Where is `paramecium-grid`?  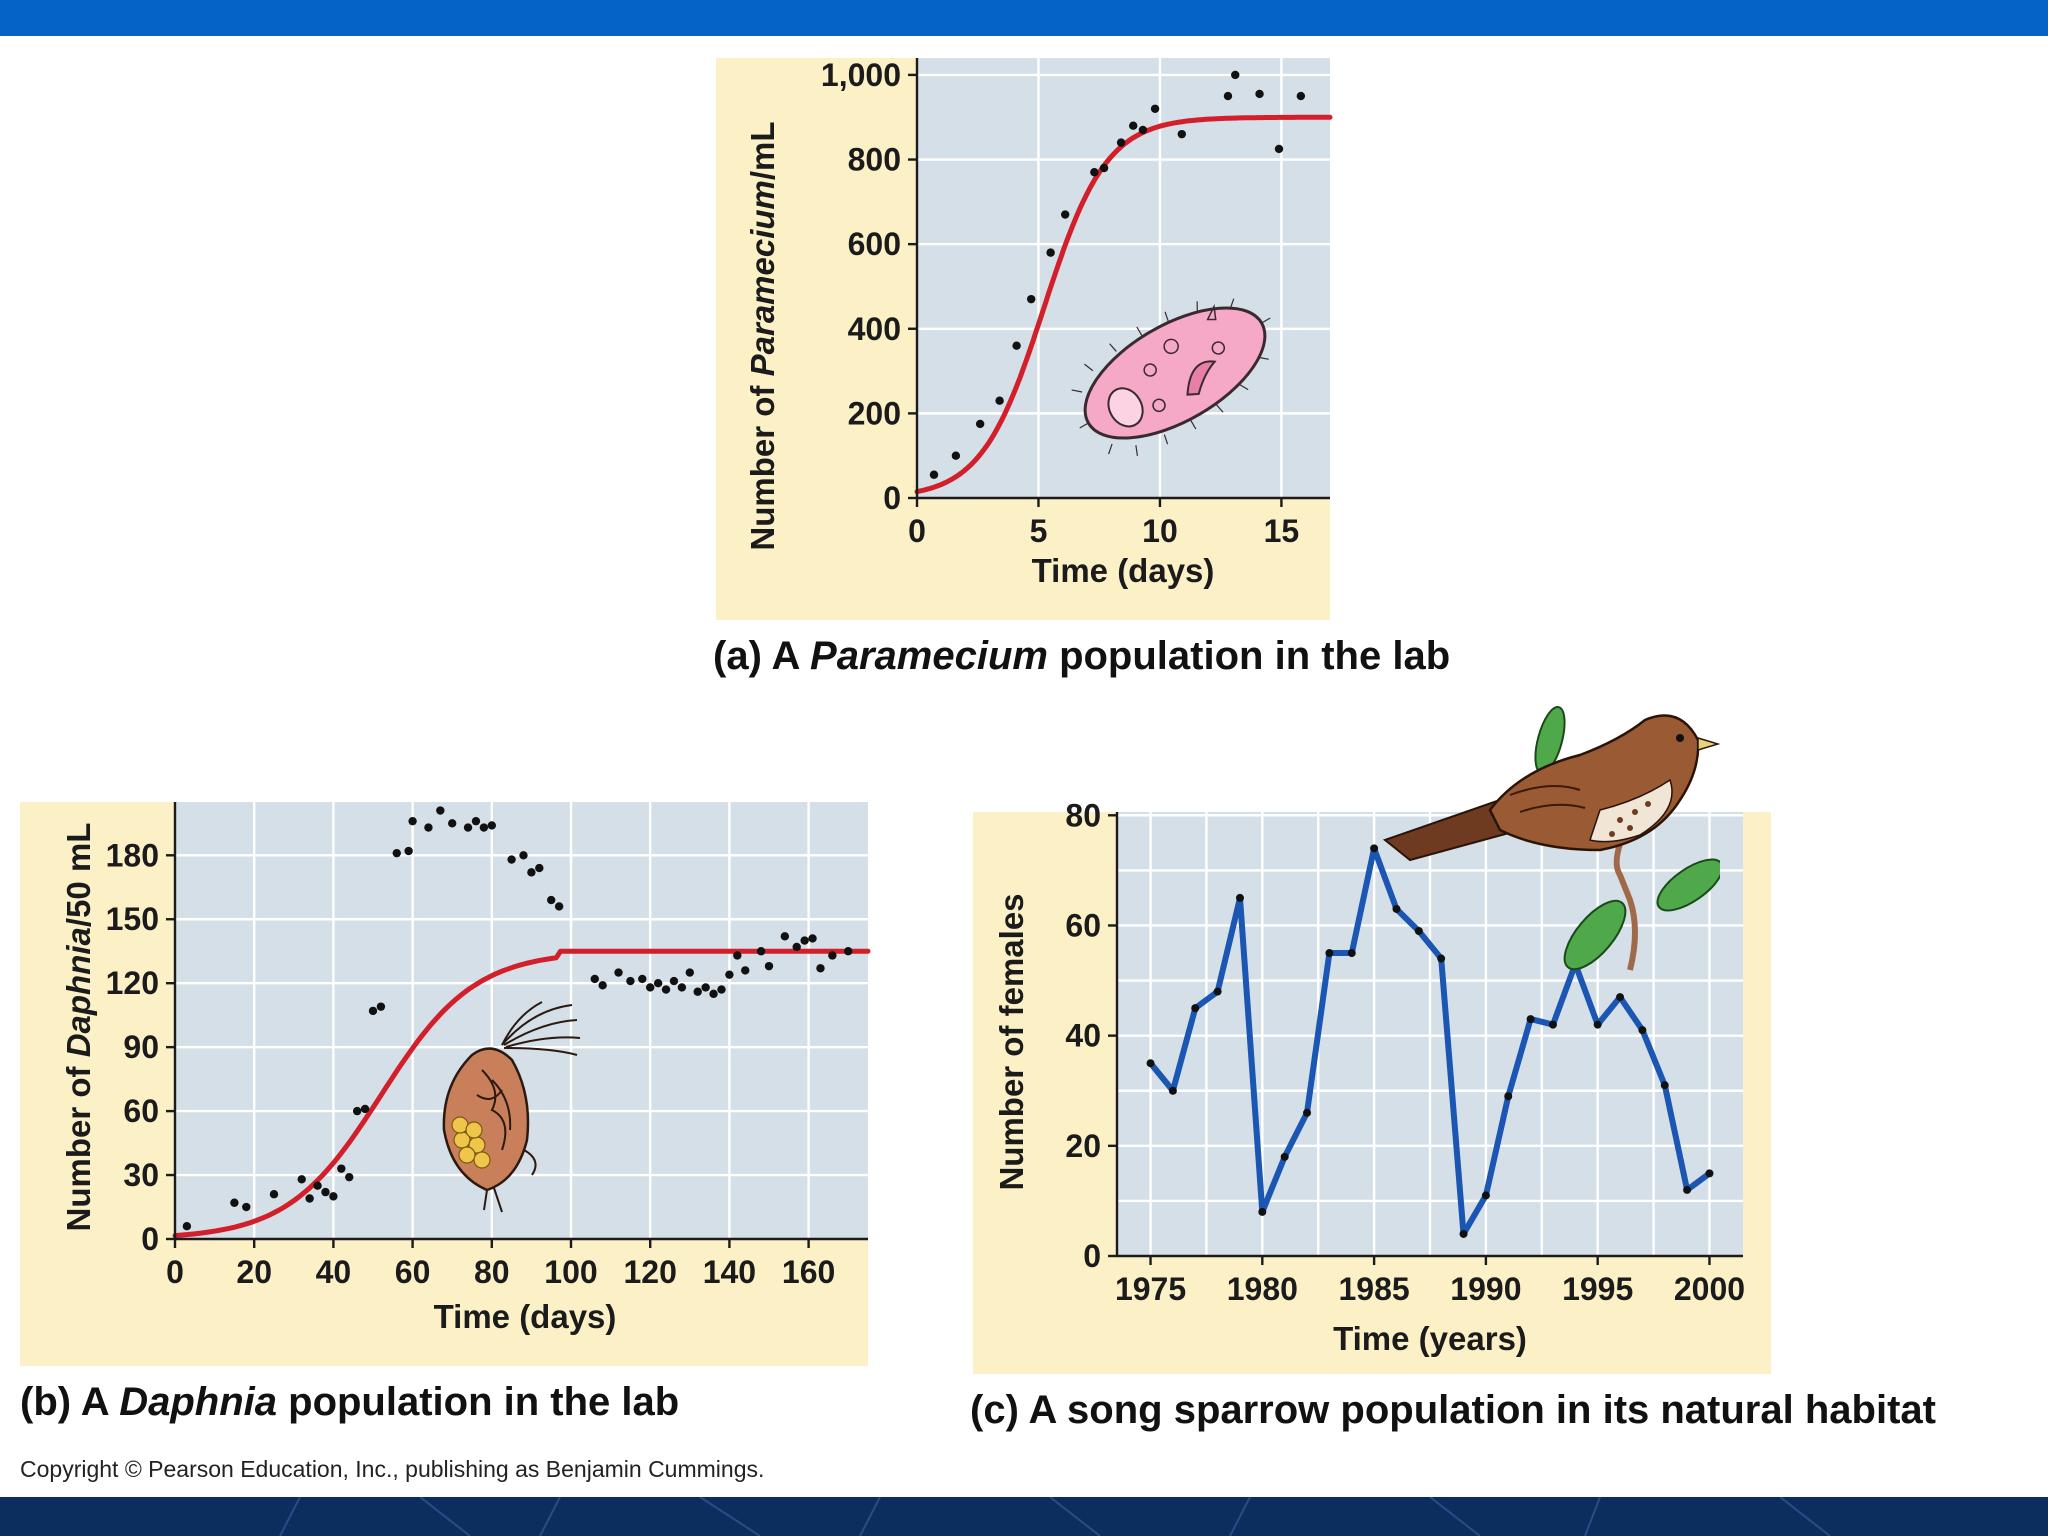 paramecium-grid is located at coordinates (1123, 278).